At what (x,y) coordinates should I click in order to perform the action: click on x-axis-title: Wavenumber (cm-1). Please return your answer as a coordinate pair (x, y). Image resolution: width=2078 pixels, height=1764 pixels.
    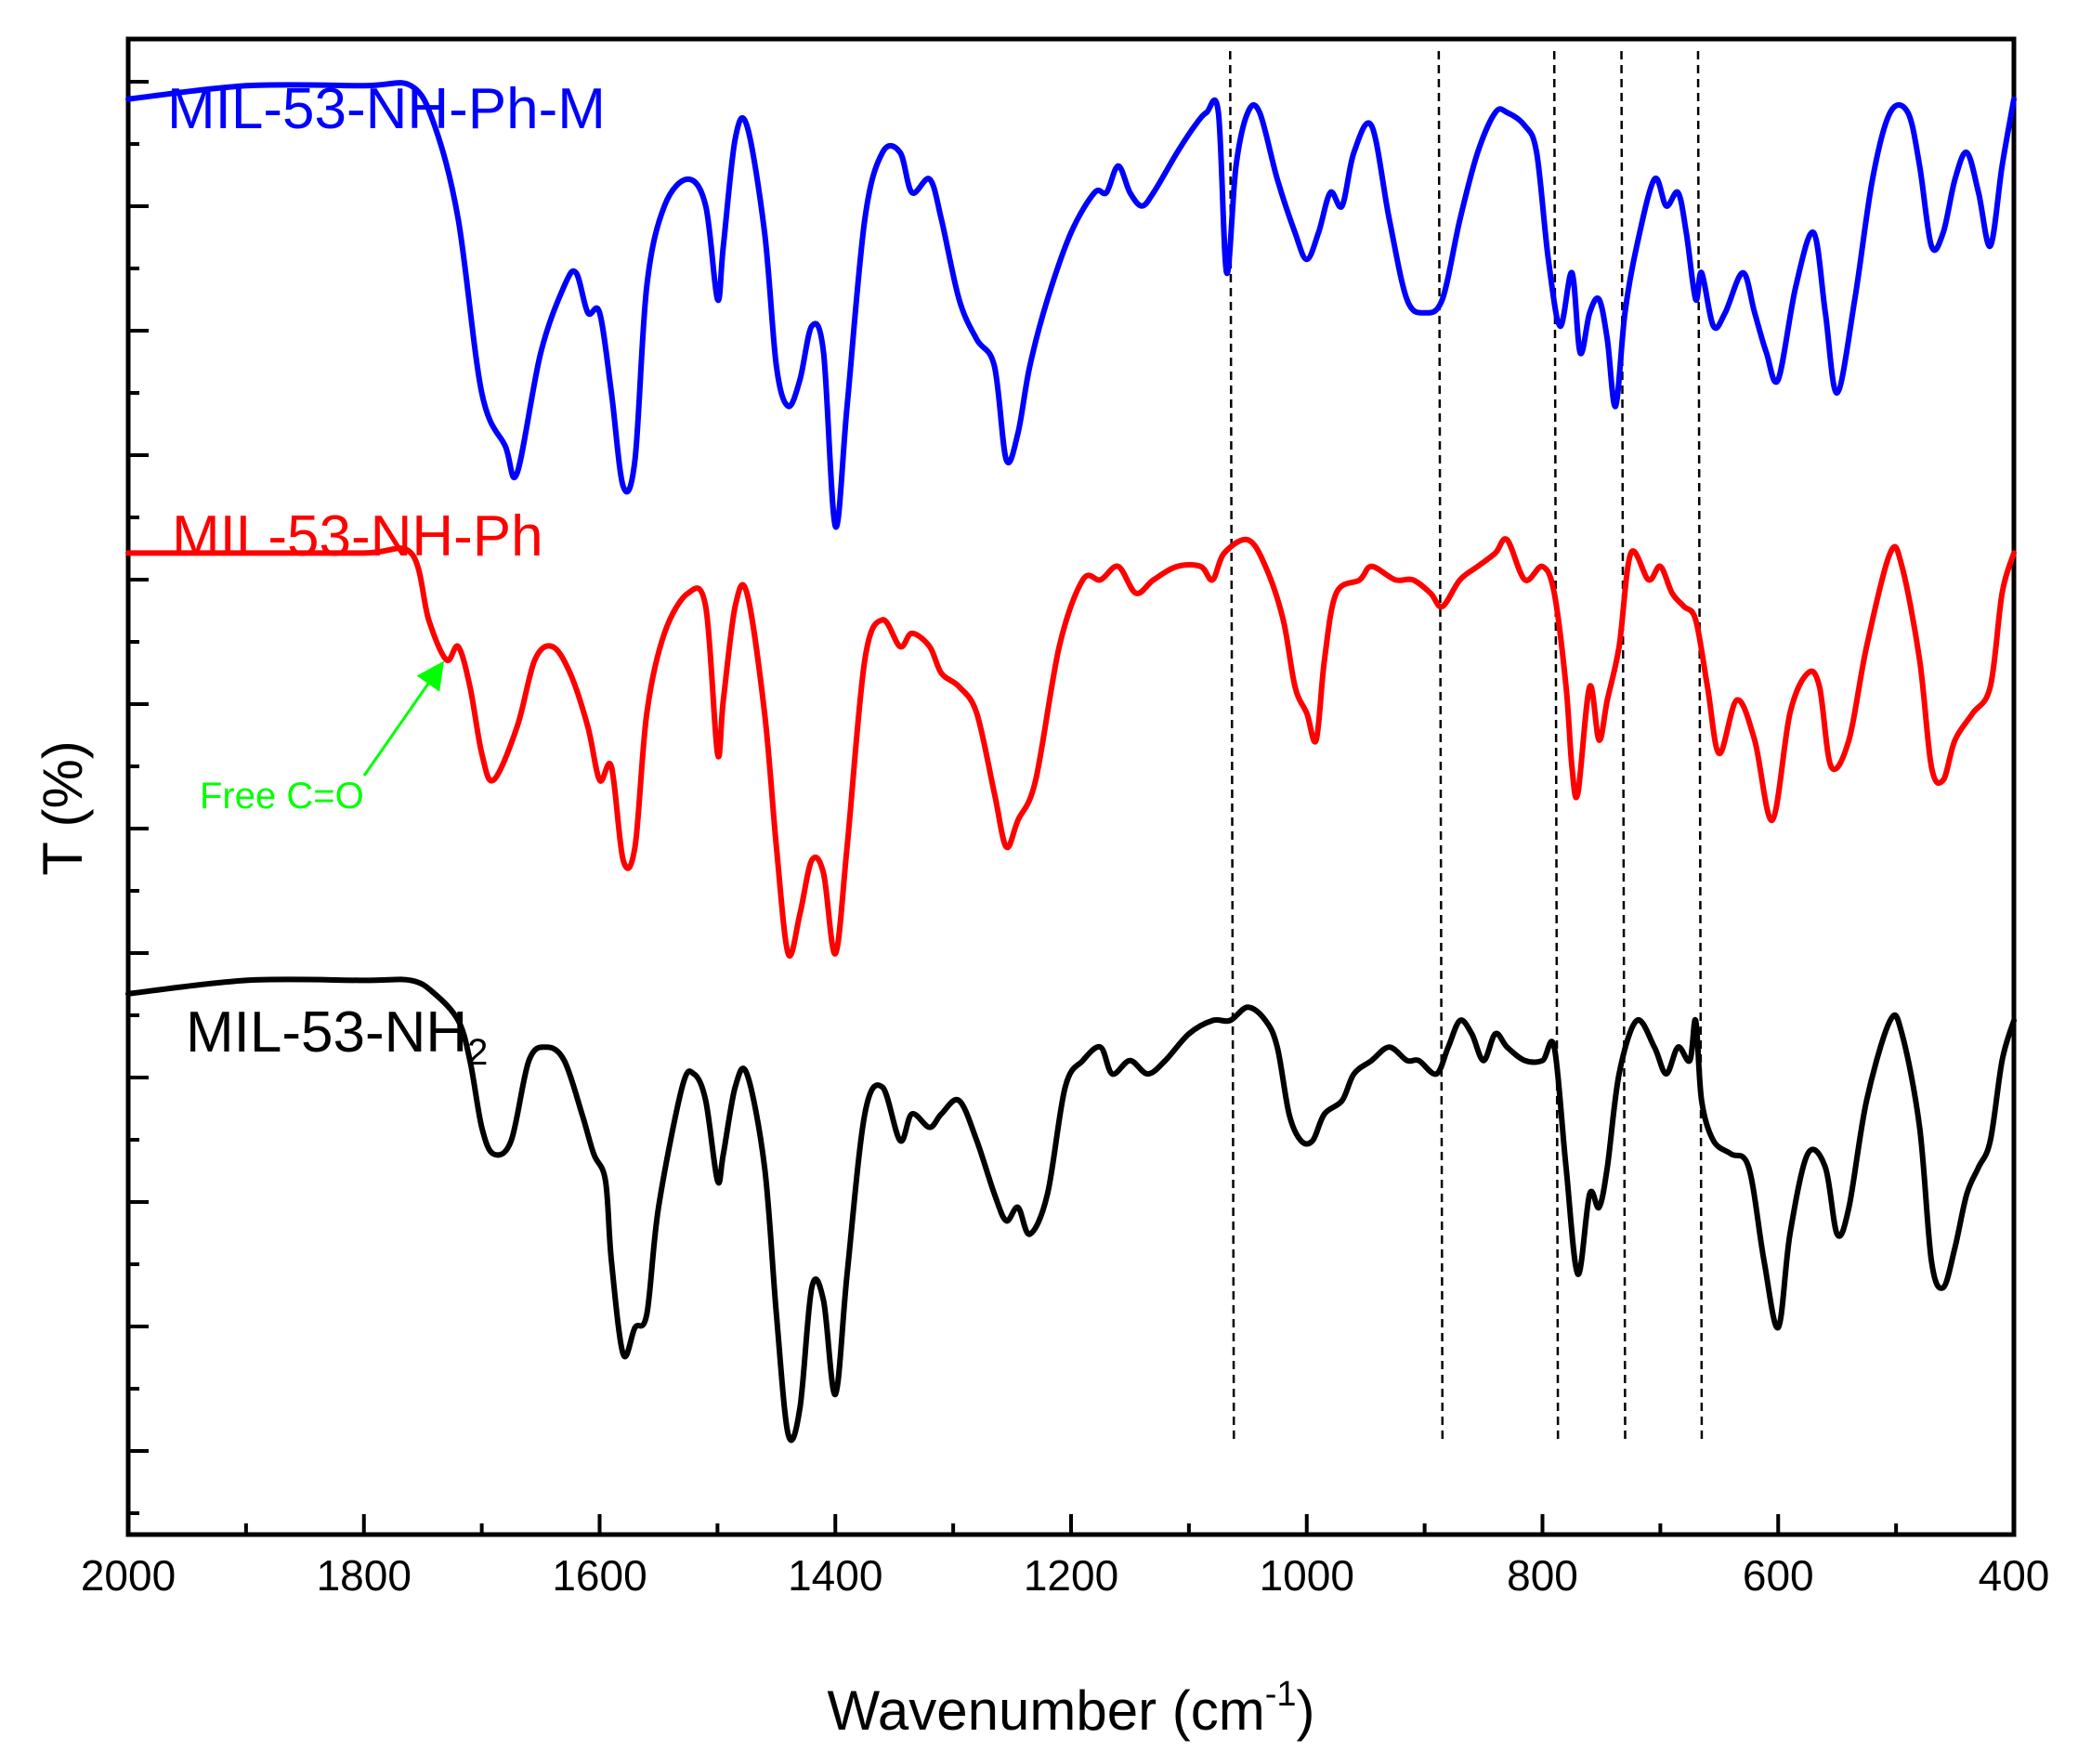
    Looking at the image, I should click on (1071, 1708).